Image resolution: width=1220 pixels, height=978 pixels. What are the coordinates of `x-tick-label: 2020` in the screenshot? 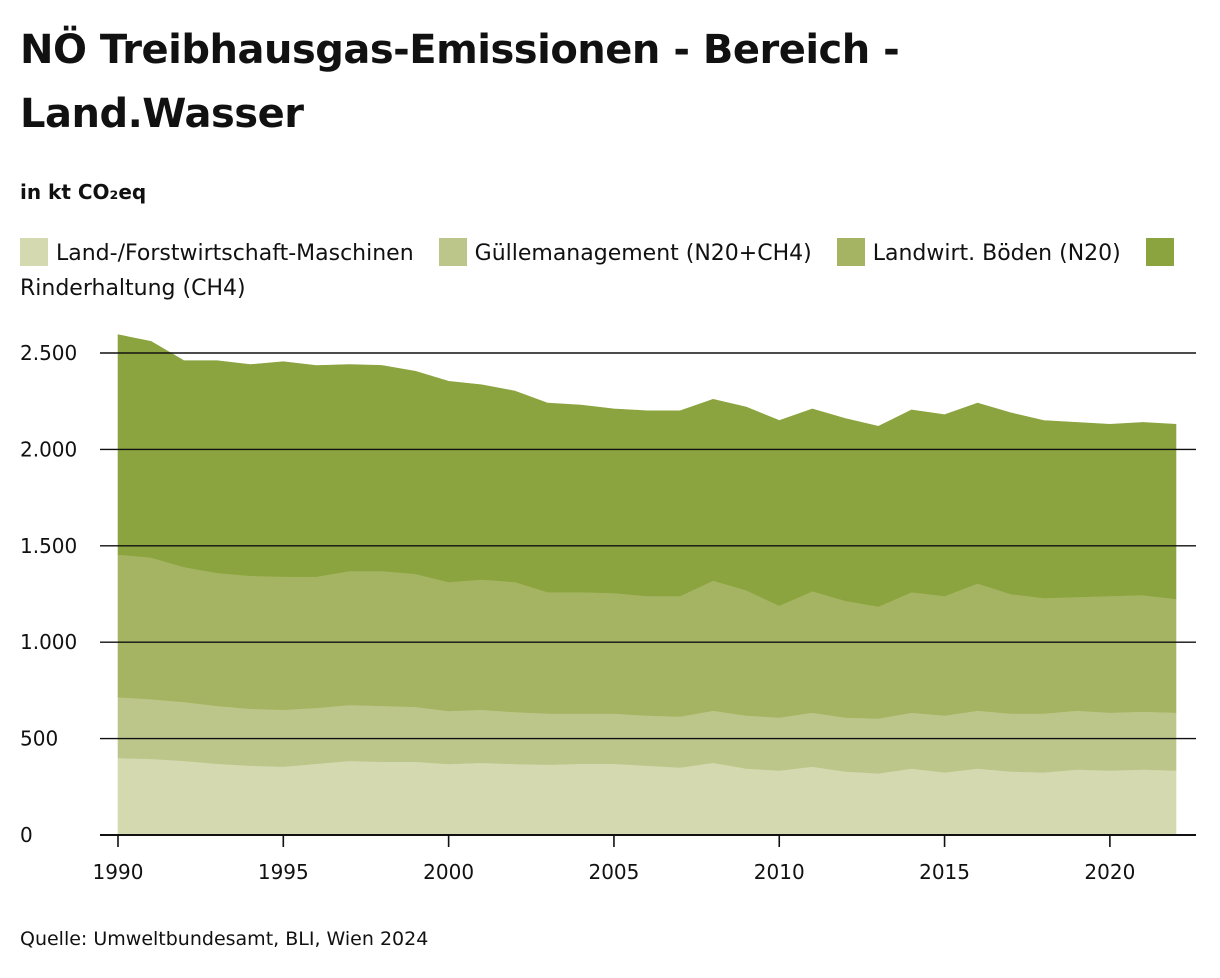 It's located at (1109, 872).